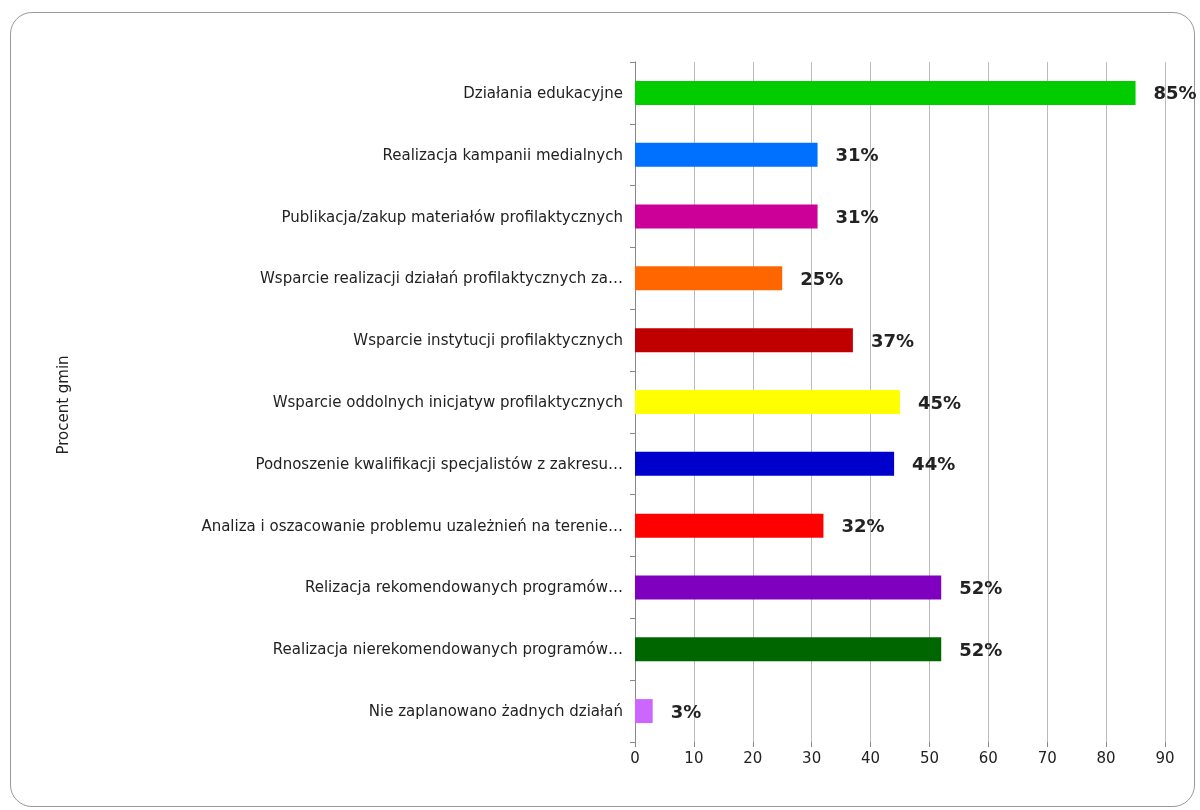 This screenshot has width=1200, height=810. What do you see at coordinates (822, 278) in the screenshot?
I see `data-label: 25%` at bounding box center [822, 278].